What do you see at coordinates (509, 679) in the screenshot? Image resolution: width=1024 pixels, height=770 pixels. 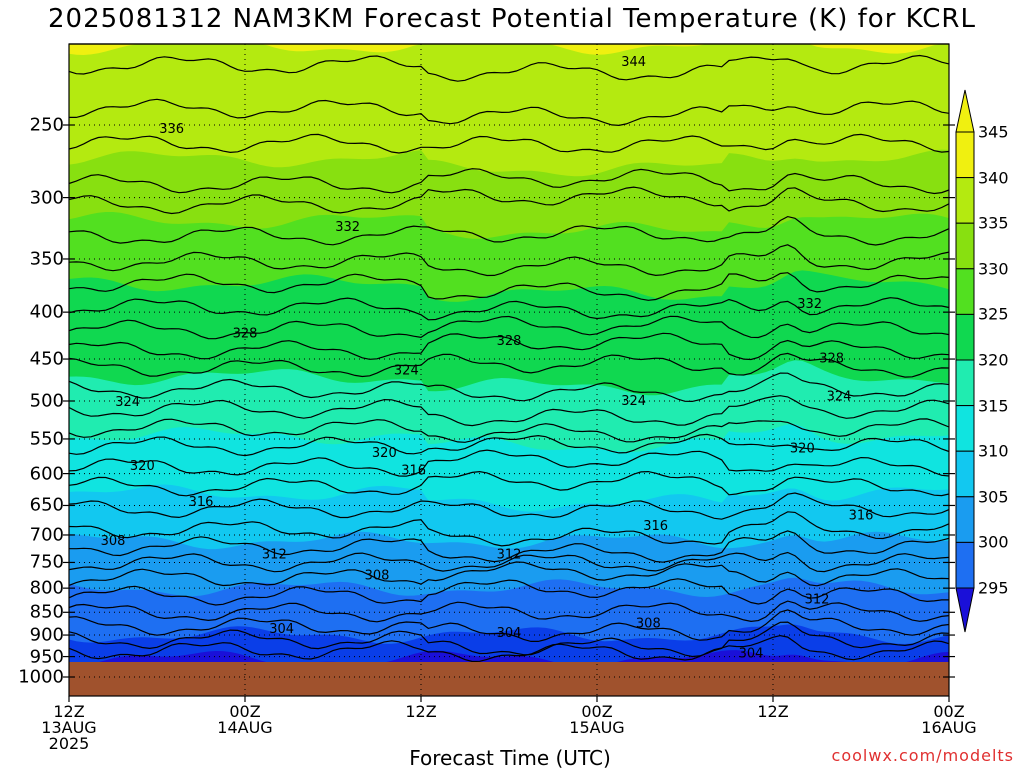 I see `ground-band` at bounding box center [509, 679].